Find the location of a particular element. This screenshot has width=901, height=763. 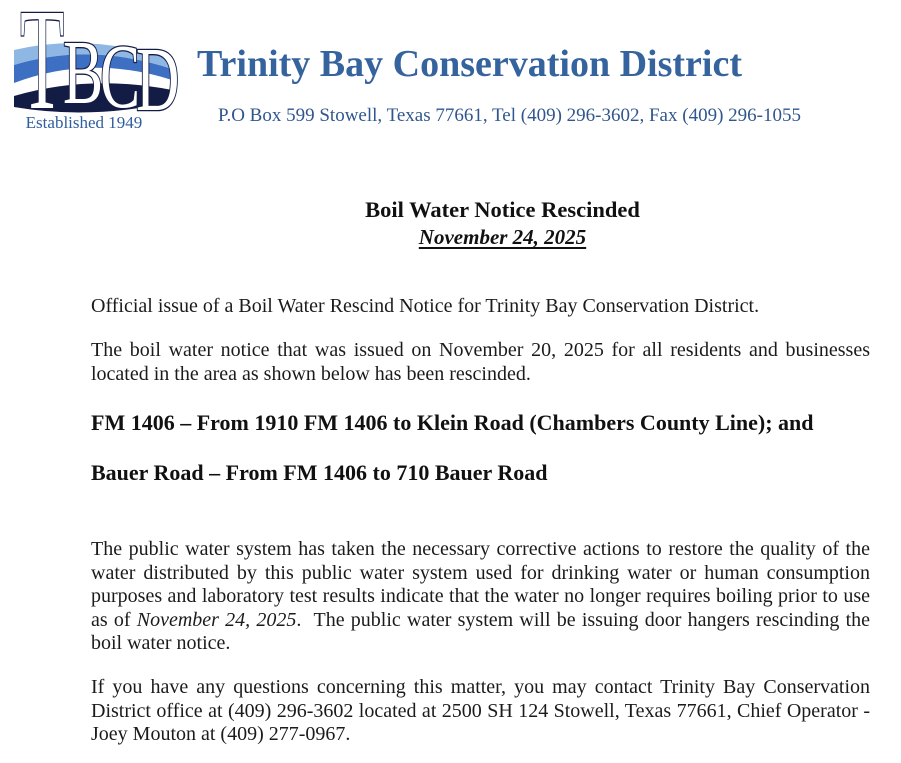

corrective-date-italic: November 24, 2025 is located at coordinates (216, 619).